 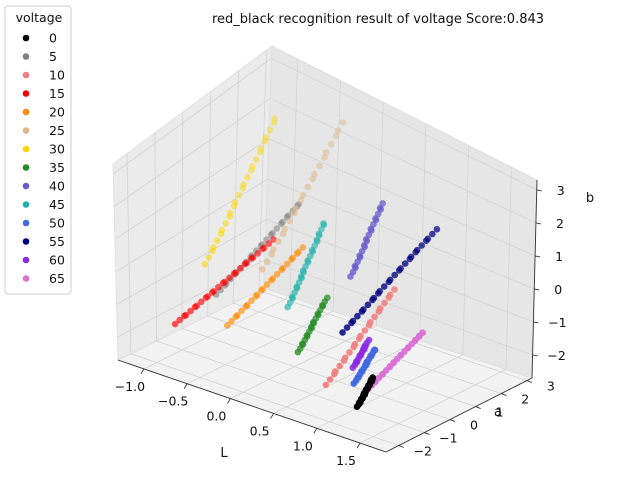 What do you see at coordinates (551, 386) in the screenshot?
I see `y-tick-label: 3` at bounding box center [551, 386].